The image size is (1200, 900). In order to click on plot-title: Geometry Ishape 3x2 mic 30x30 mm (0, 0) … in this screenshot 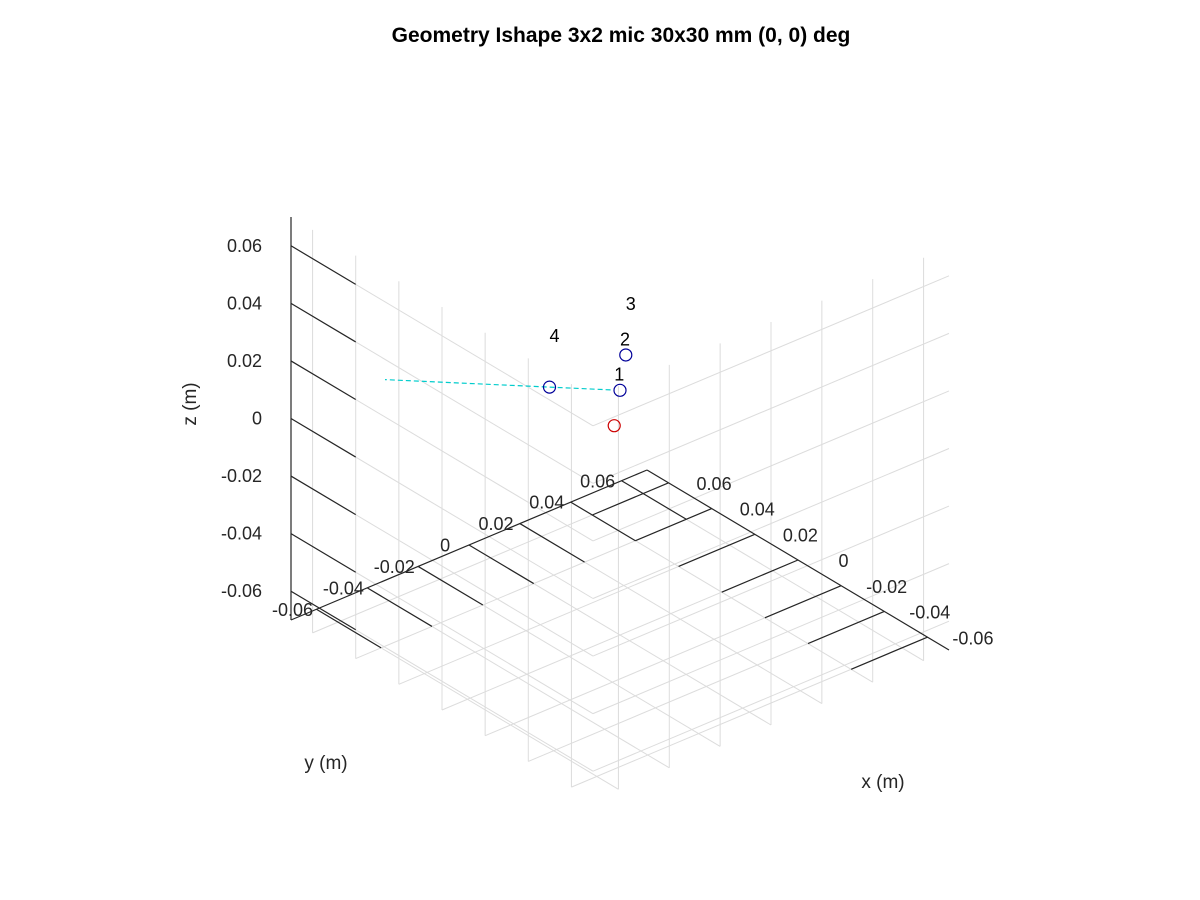, I will do `click(621, 35)`.